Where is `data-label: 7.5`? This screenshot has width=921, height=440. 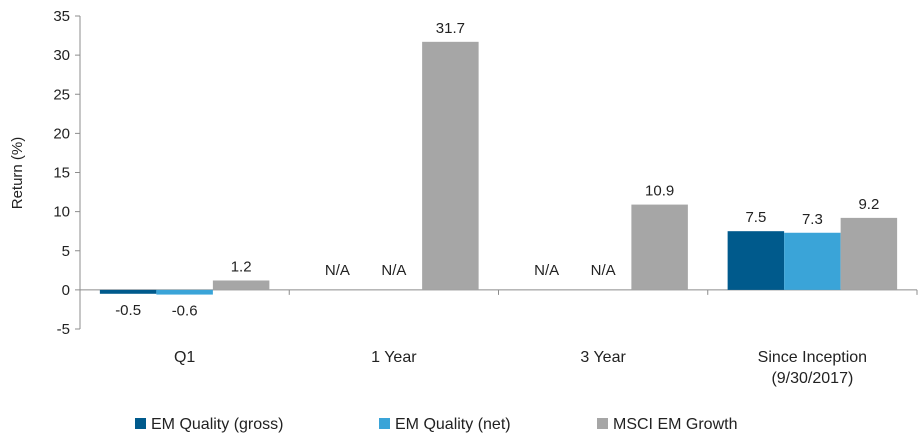
data-label: 7.5 is located at coordinates (755, 217).